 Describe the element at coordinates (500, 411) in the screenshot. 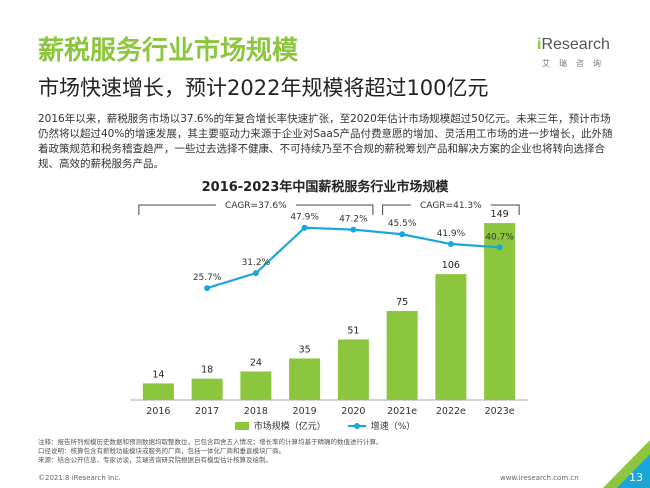

I see `x-tick-label: 2023e` at that location.